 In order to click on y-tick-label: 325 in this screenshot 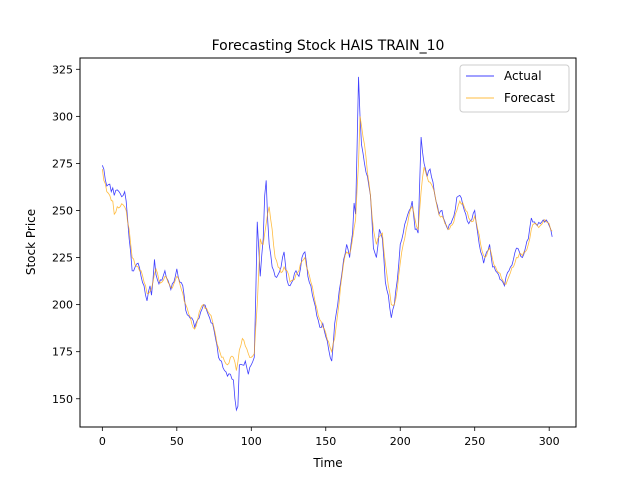, I will do `click(62, 69)`.